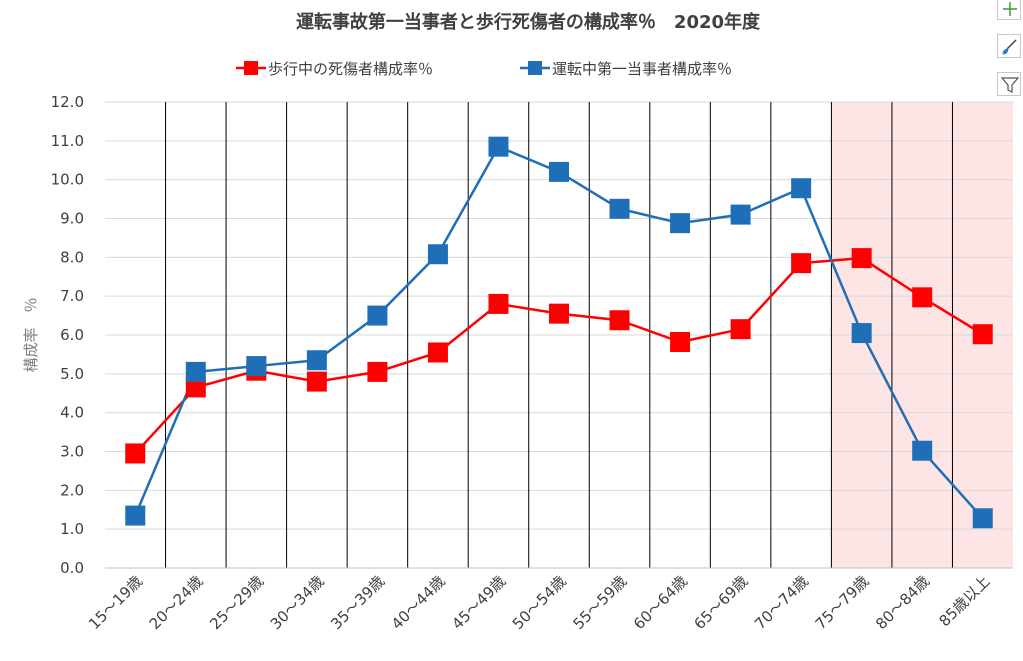  What do you see at coordinates (67, 180) in the screenshot?
I see `y-tick-label: 10.0` at bounding box center [67, 180].